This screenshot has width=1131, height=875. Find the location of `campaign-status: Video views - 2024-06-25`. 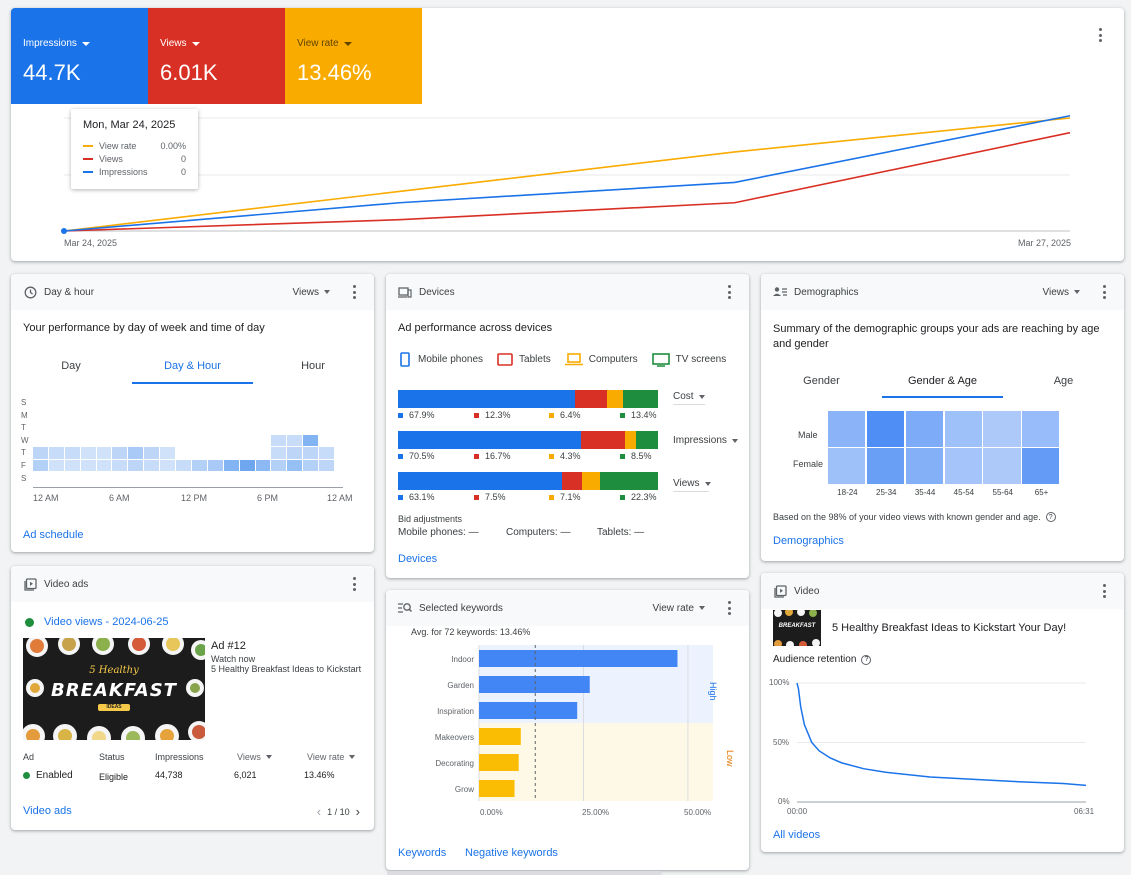

campaign-status: Video views - 2024-06-25 is located at coordinates (97, 622).